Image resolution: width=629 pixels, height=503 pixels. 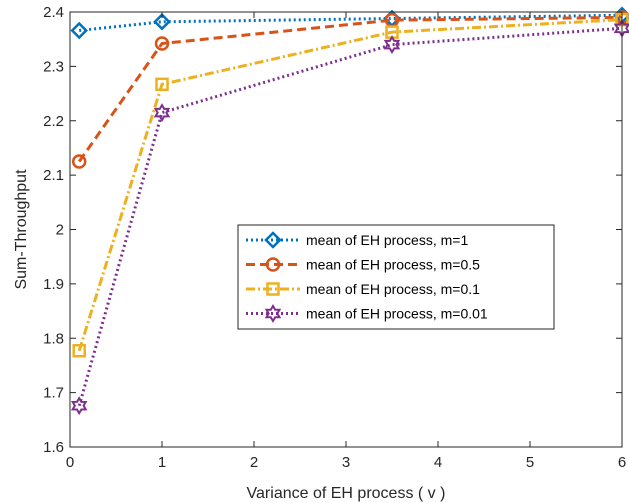 What do you see at coordinates (387, 240) in the screenshot?
I see `legend-label-1: mean of EH process, m=1` at bounding box center [387, 240].